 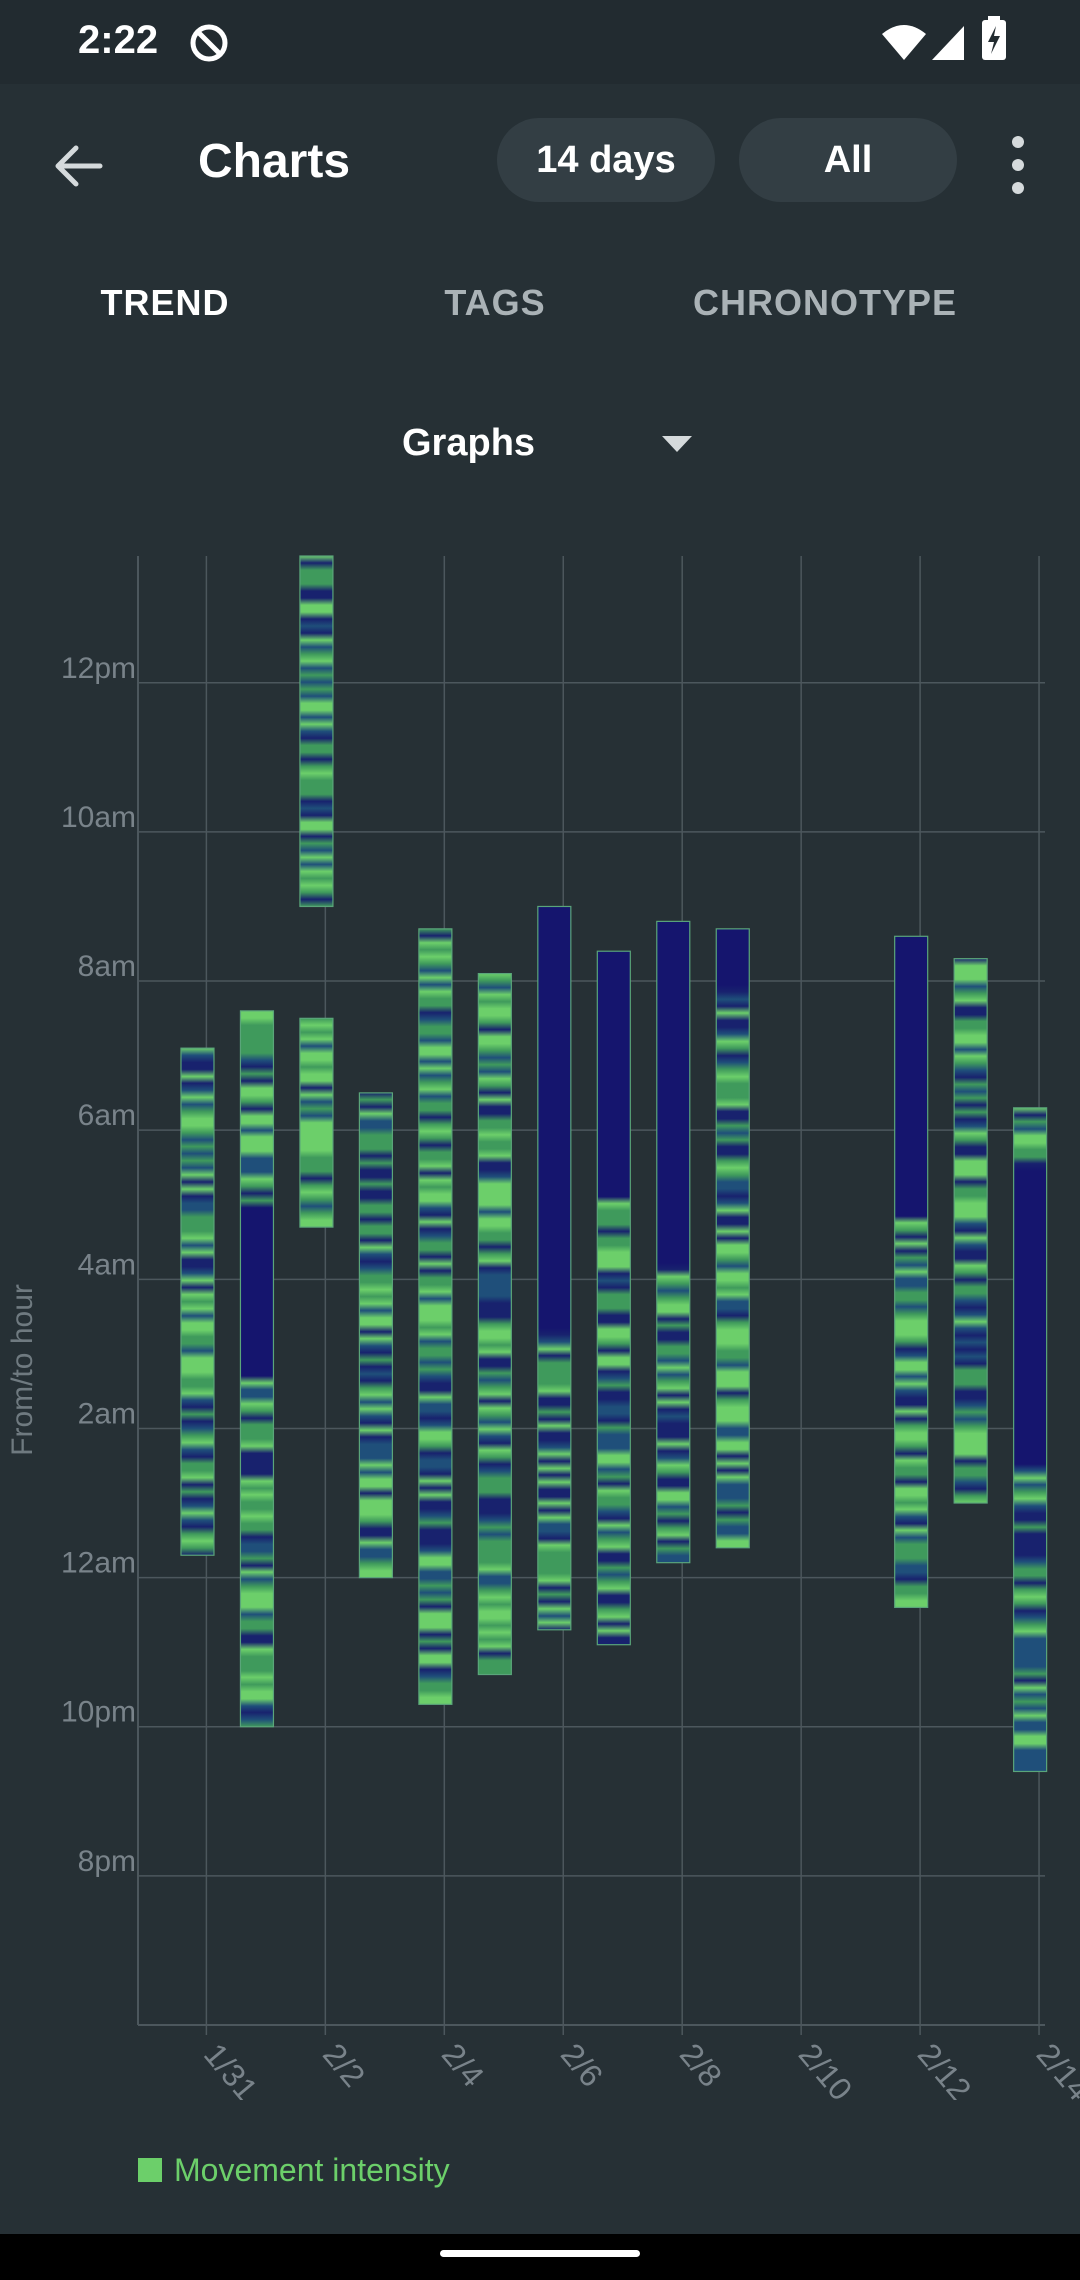 What do you see at coordinates (550, 445) in the screenshot?
I see `graph-type-dropdown: Graphs` at bounding box center [550, 445].